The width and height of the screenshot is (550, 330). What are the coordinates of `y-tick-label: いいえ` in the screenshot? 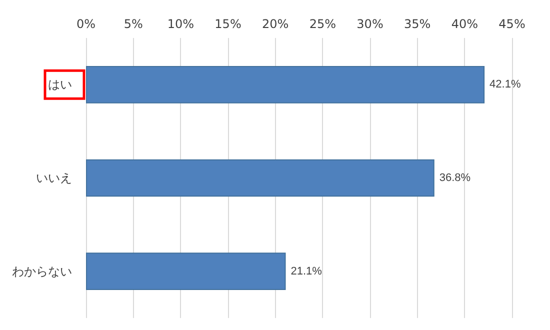 It's located at (54, 178).